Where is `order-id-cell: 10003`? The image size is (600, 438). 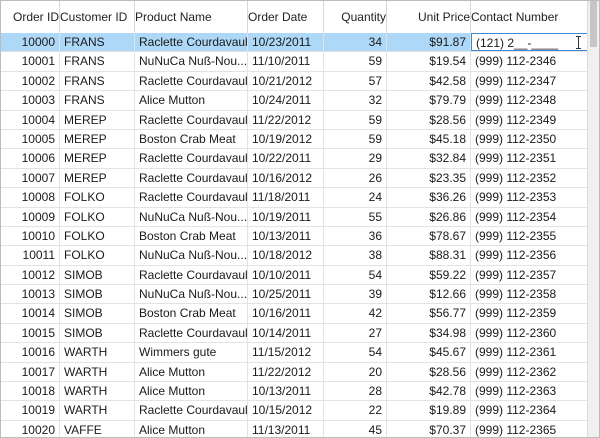 order-id-cell: 10003 is located at coordinates (30, 100).